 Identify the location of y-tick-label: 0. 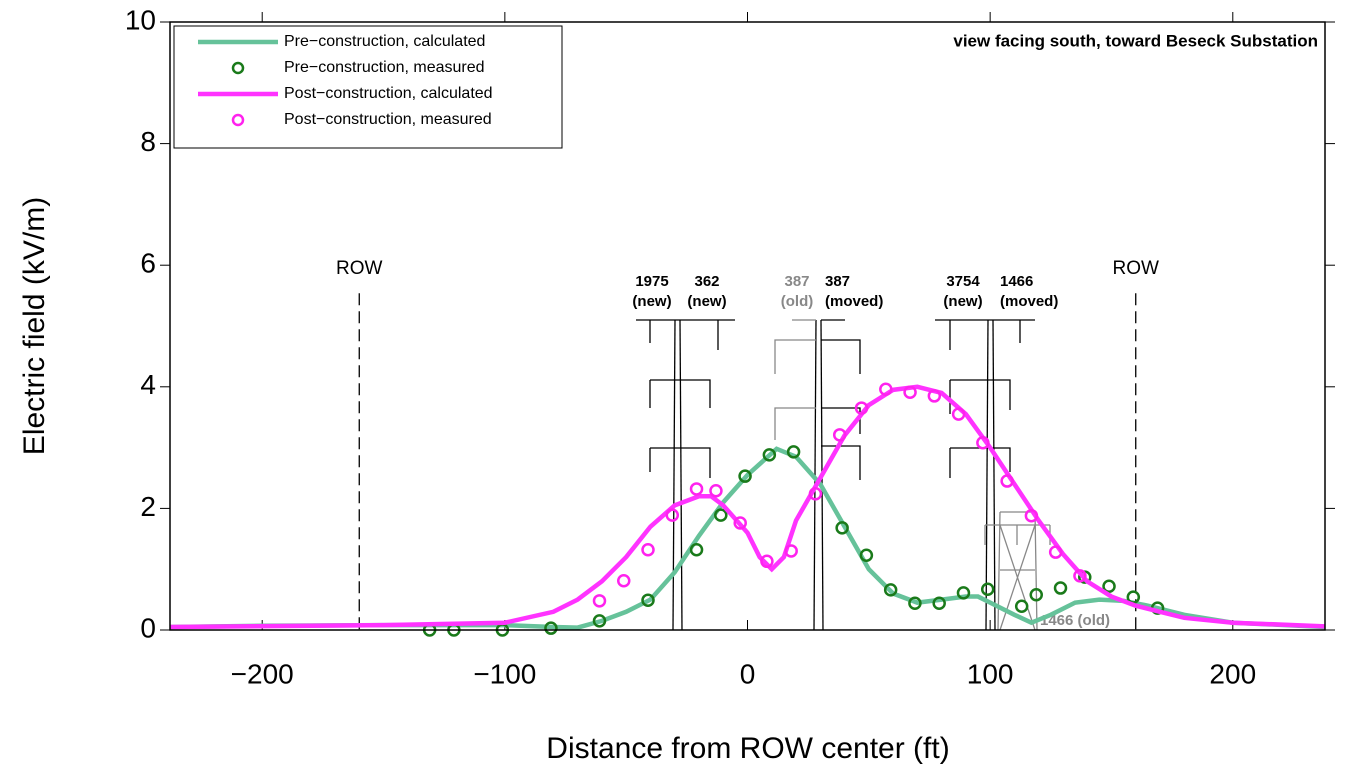
(148, 627).